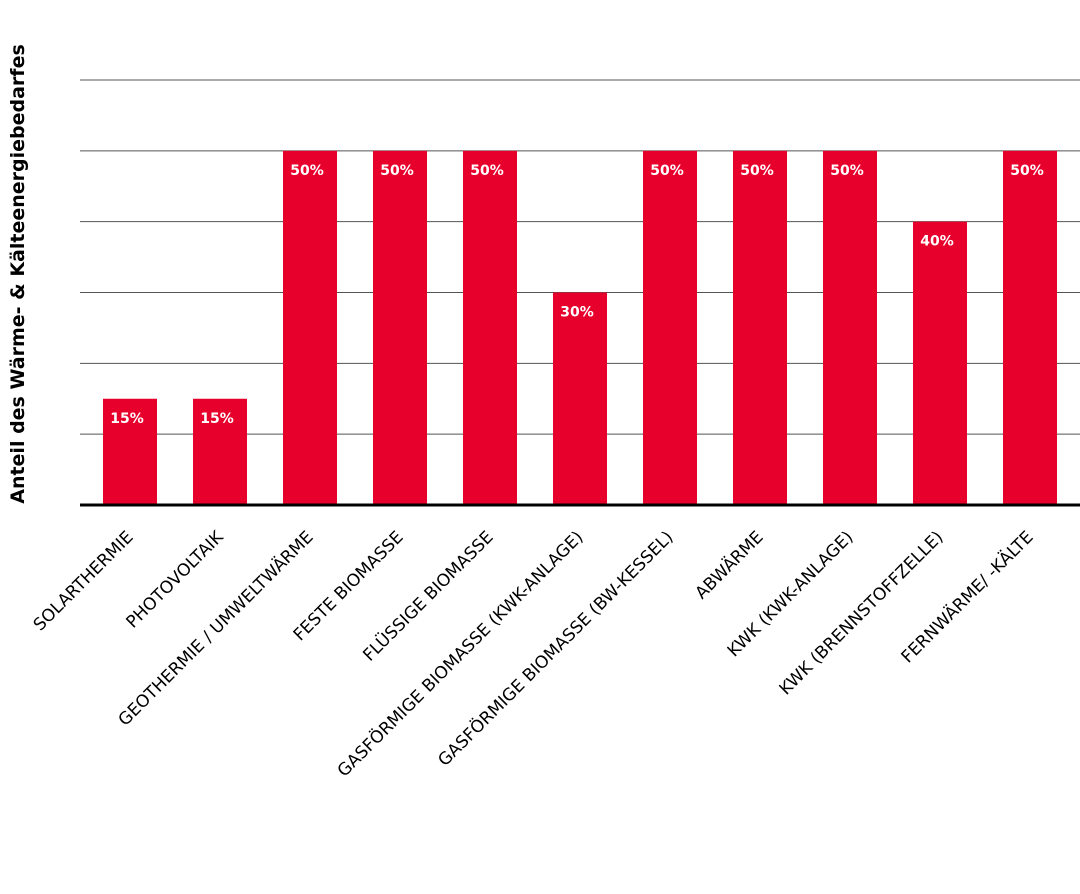 This screenshot has width=1080, height=894. What do you see at coordinates (577, 313) in the screenshot?
I see `data-label: 30%` at bounding box center [577, 313].